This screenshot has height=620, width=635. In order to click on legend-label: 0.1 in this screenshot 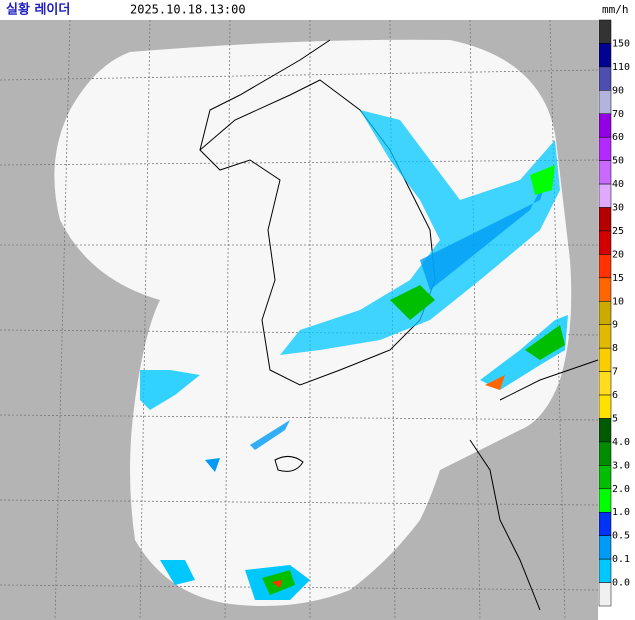, I will do `click(621, 559)`.